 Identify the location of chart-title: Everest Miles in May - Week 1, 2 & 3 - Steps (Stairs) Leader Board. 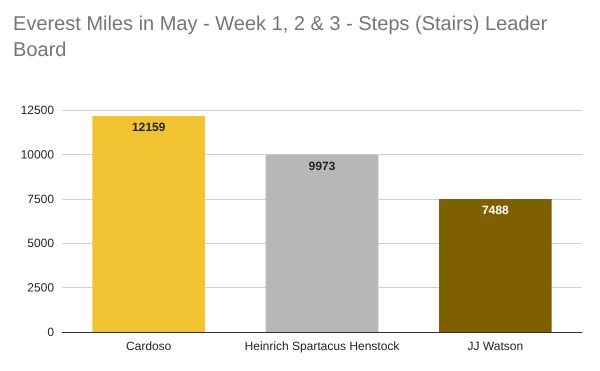
(283, 37).